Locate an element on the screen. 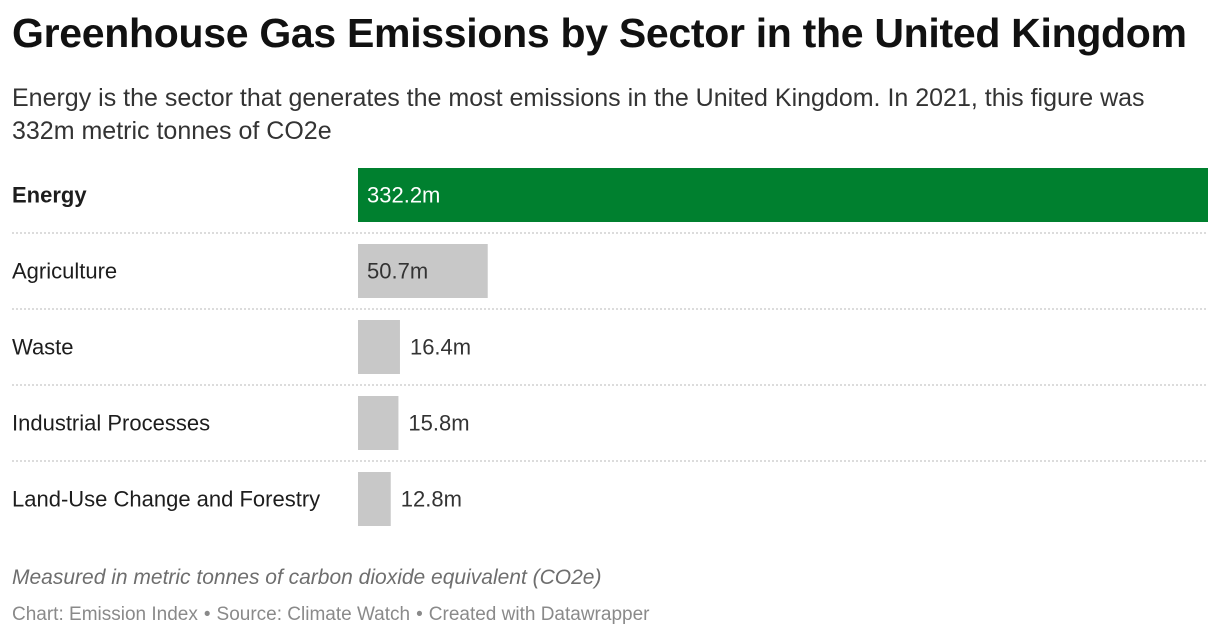 This screenshot has width=1220, height=640. category-label: Waste is located at coordinates (43, 347).